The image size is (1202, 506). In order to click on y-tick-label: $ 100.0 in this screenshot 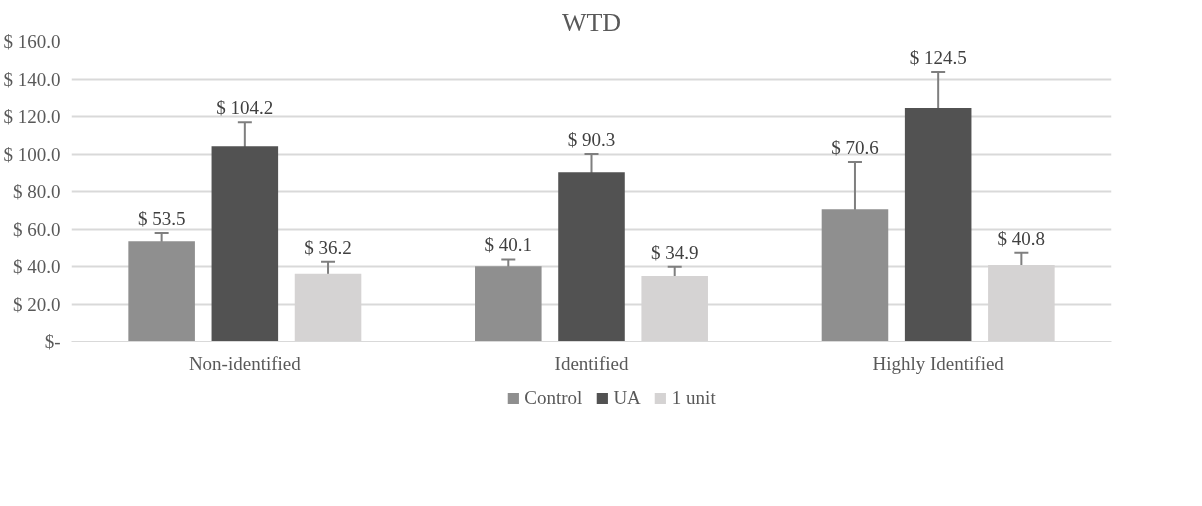, I will do `click(32, 154)`.